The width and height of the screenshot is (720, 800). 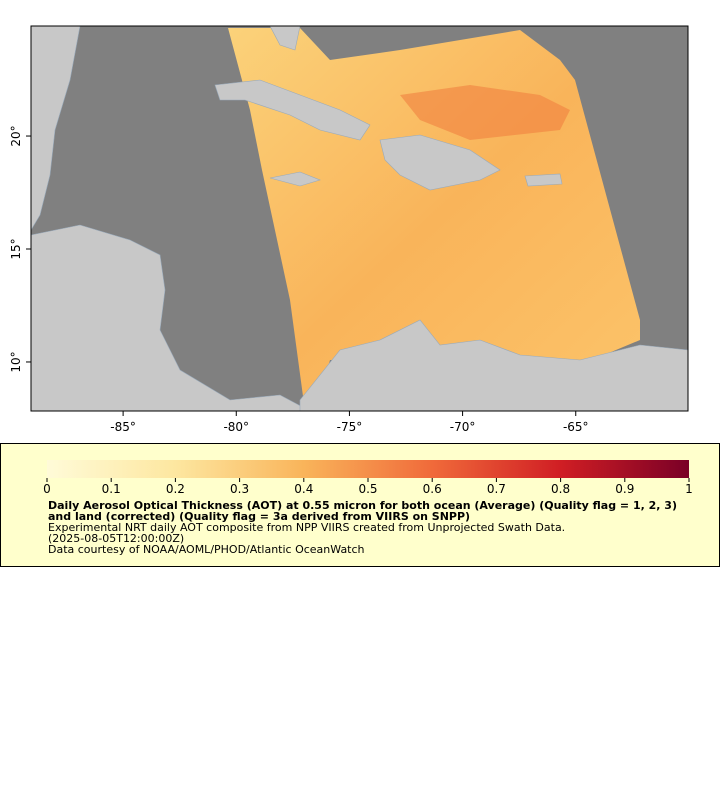 What do you see at coordinates (624, 489) in the screenshot?
I see `colorbar-tick-label: 0.9` at bounding box center [624, 489].